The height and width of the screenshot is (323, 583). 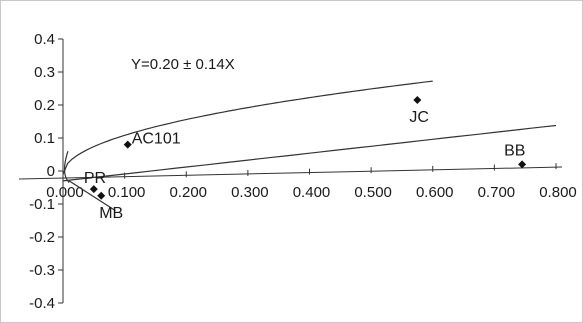 I want to click on x-tick-label: 0.700, so click(x=497, y=192).